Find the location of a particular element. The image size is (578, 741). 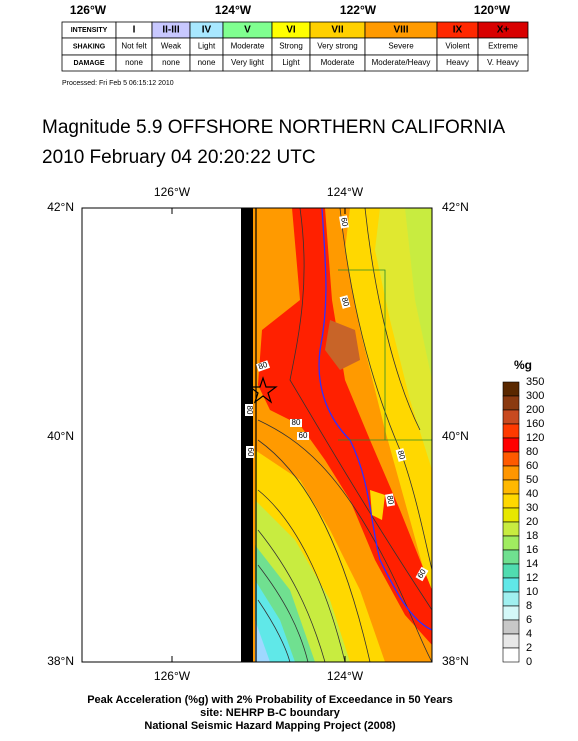

title: 2010 February 04 20:20:22 UTC is located at coordinates (179, 157).